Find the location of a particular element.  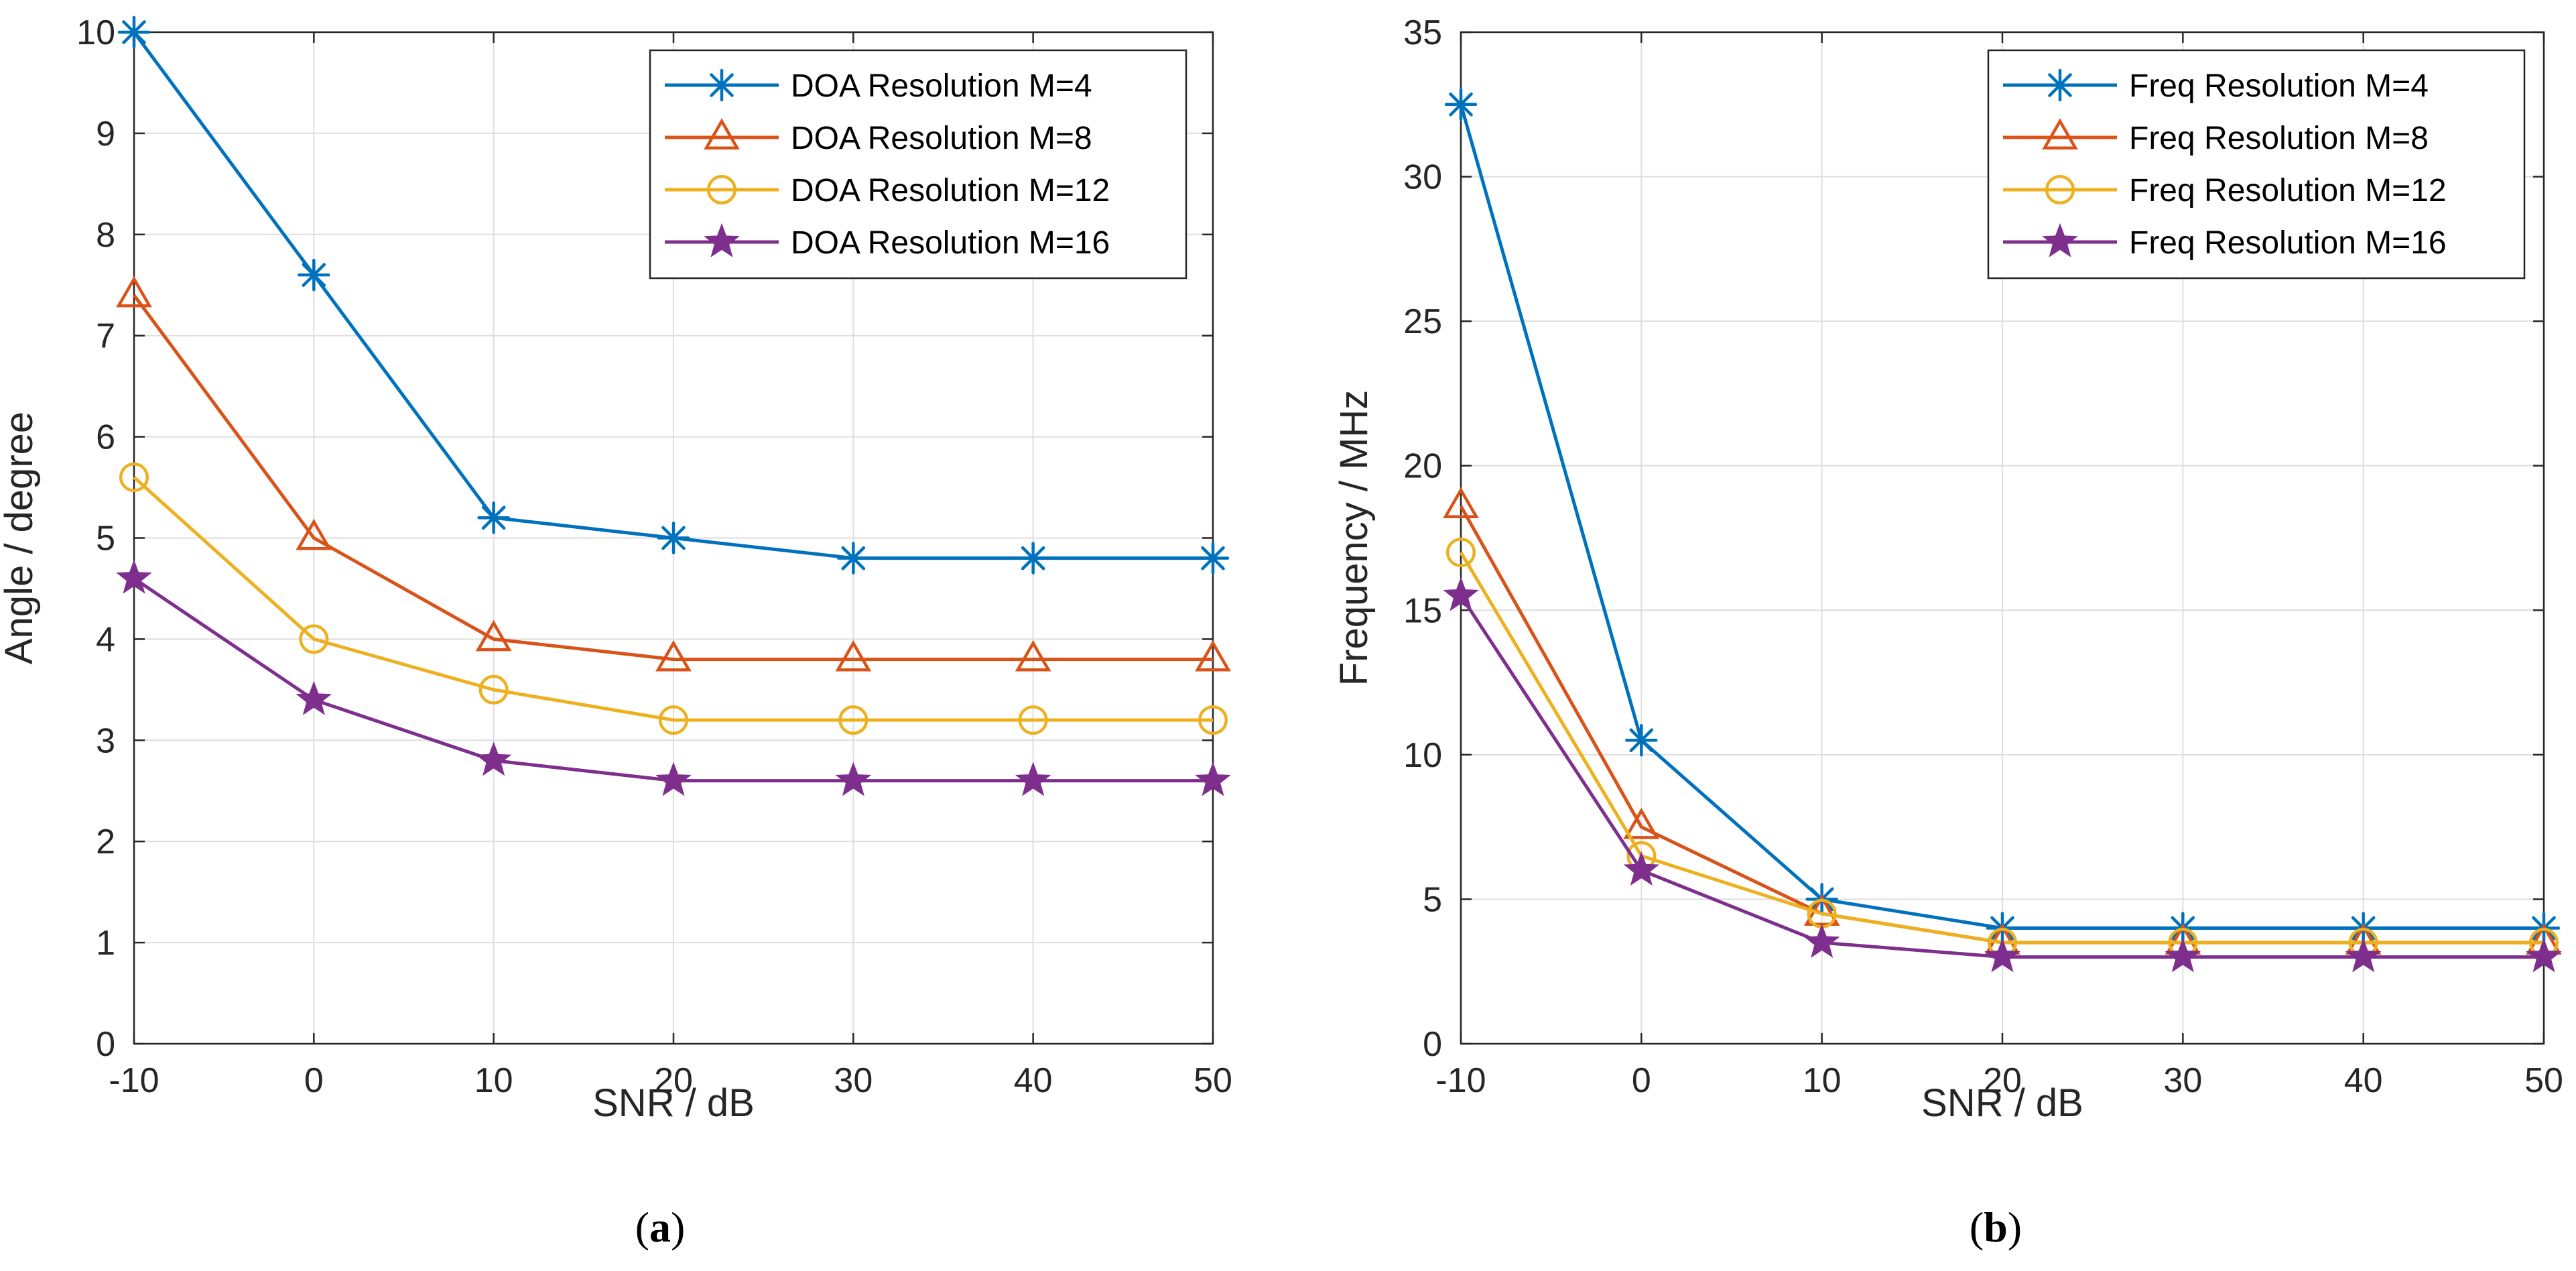

y-tick-label: 9 is located at coordinates (105, 134).